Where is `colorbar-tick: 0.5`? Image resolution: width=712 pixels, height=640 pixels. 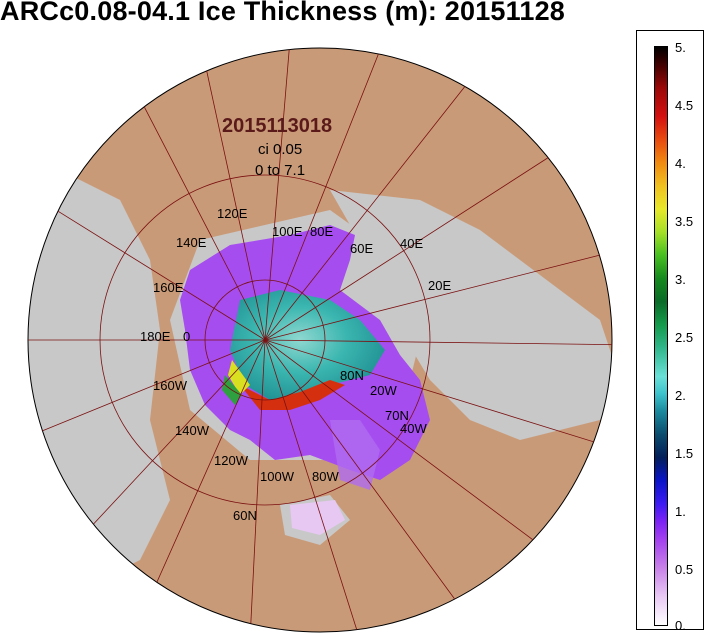 colorbar-tick: 0.5 is located at coordinates (684, 569).